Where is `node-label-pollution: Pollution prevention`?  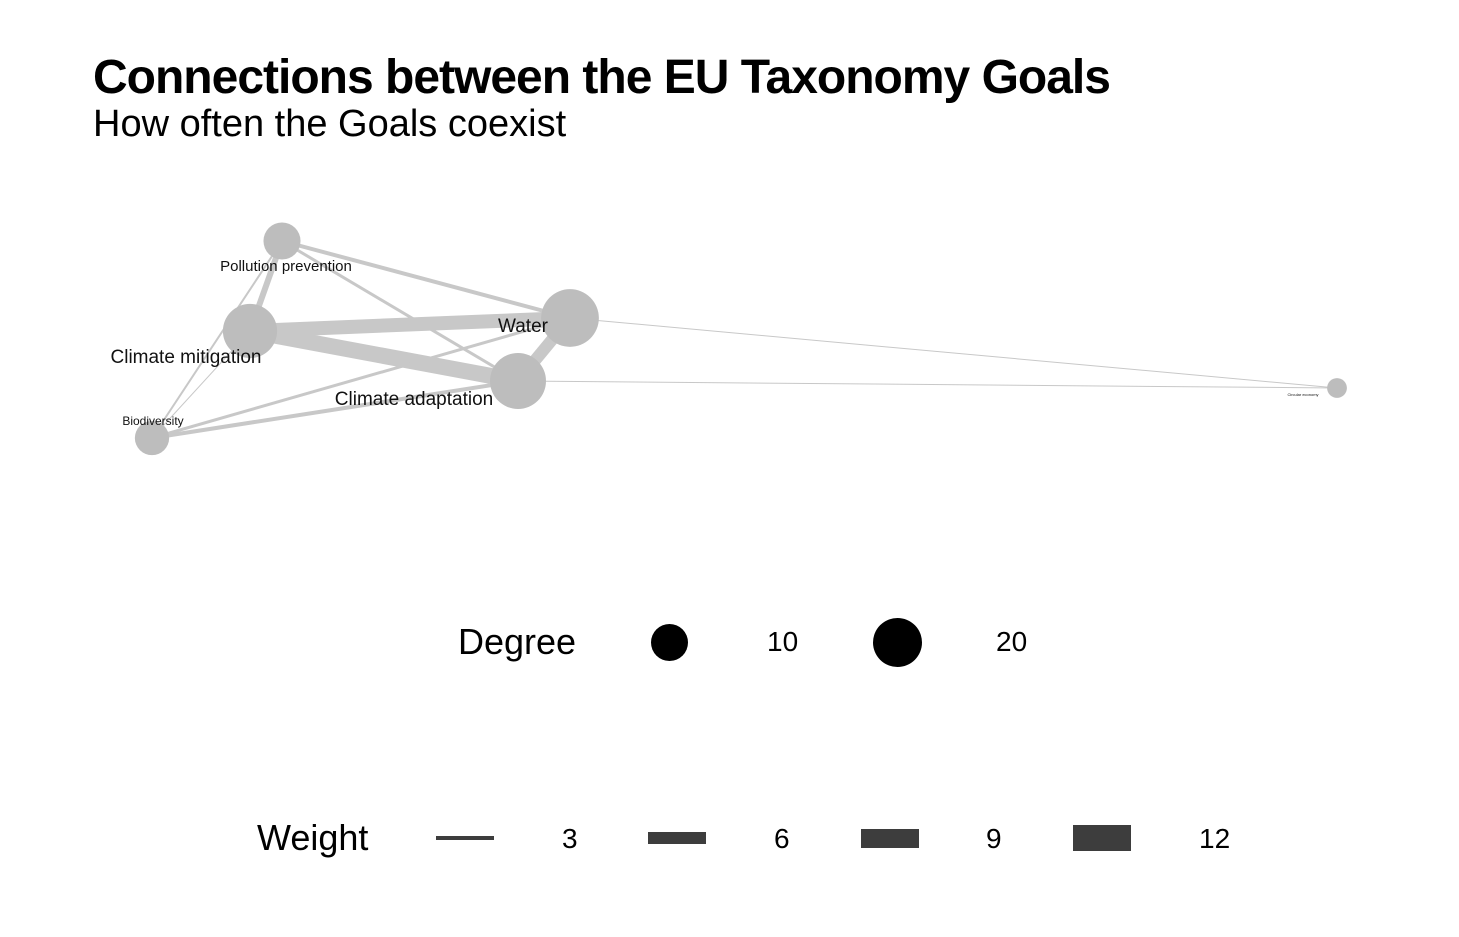 node-label-pollution: Pollution prevention is located at coordinates (286, 266).